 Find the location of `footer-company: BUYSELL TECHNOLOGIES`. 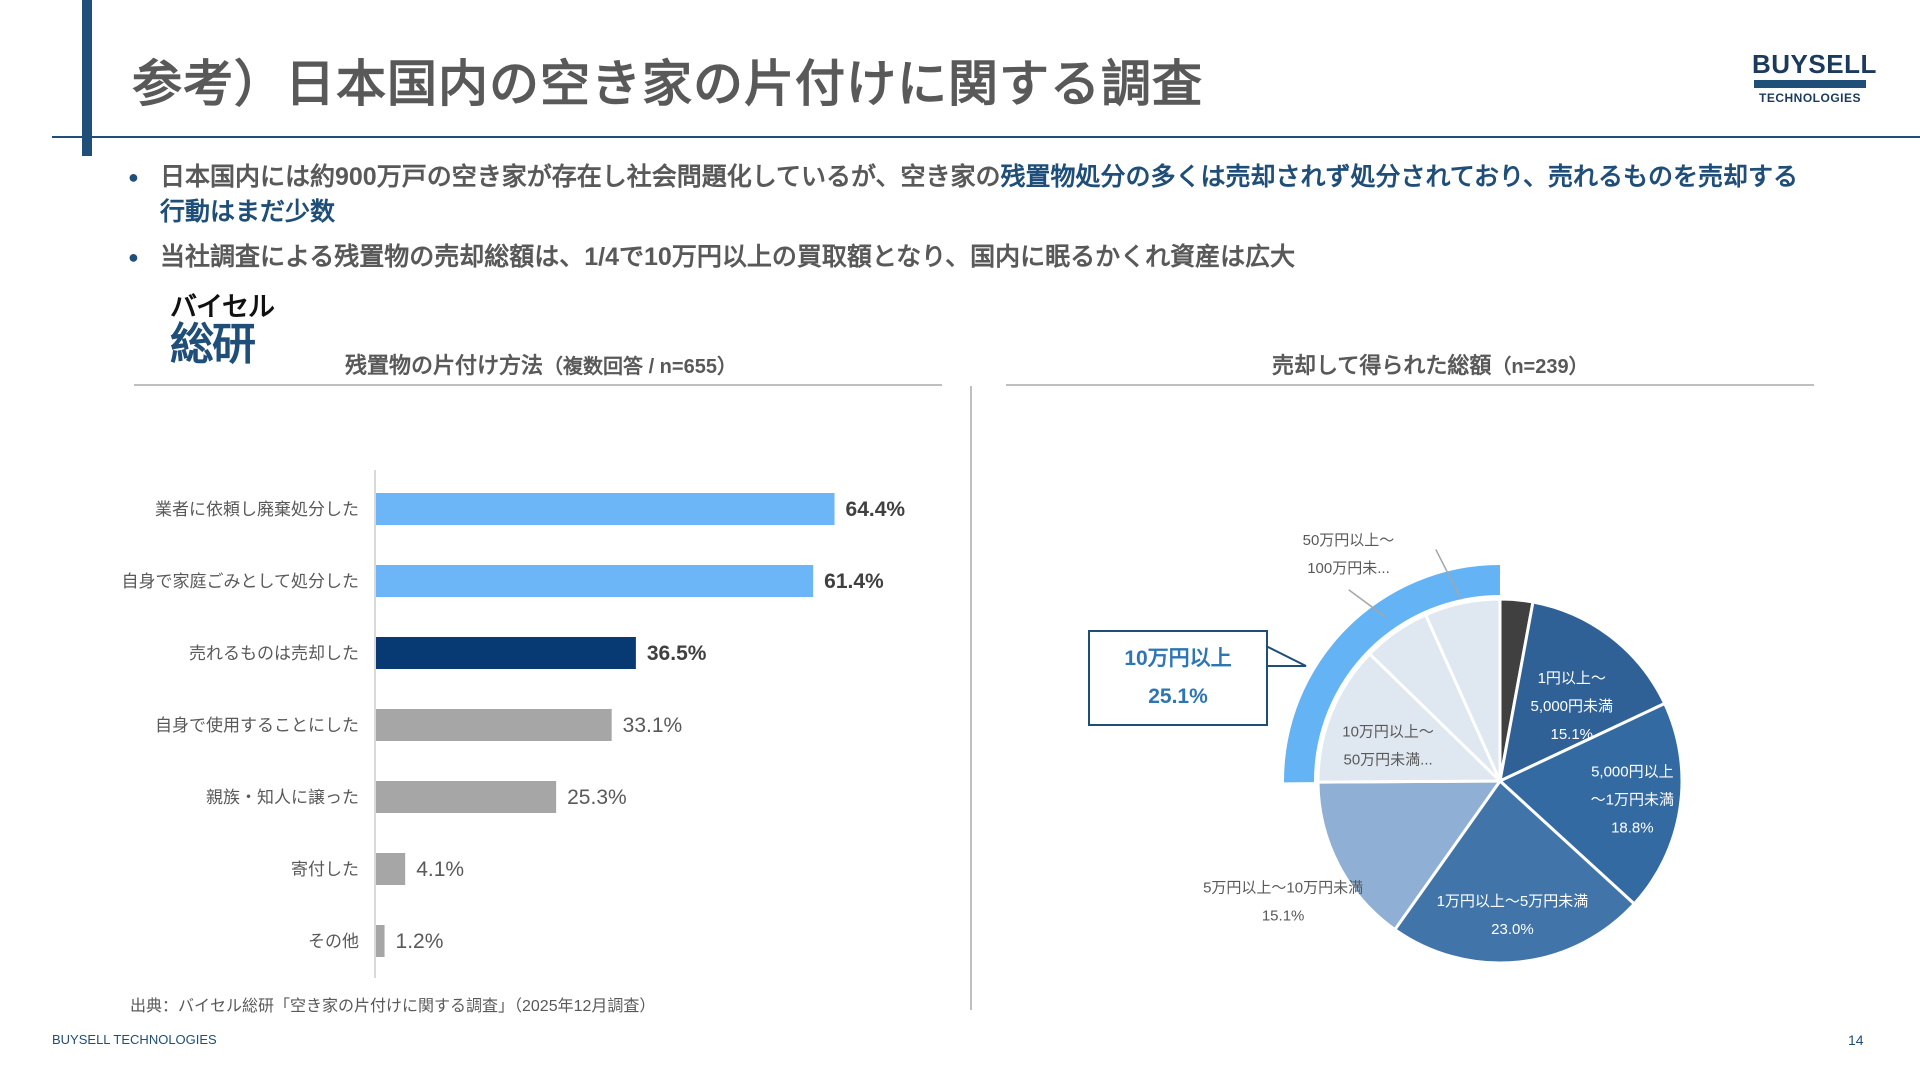

footer-company: BUYSELL TECHNOLOGIES is located at coordinates (134, 1039).